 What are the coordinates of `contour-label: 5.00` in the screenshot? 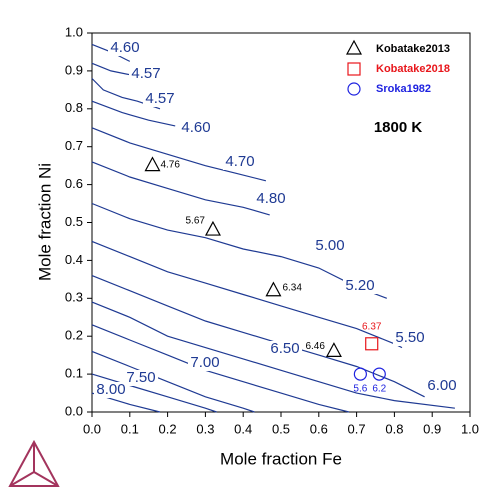 It's located at (329, 245).